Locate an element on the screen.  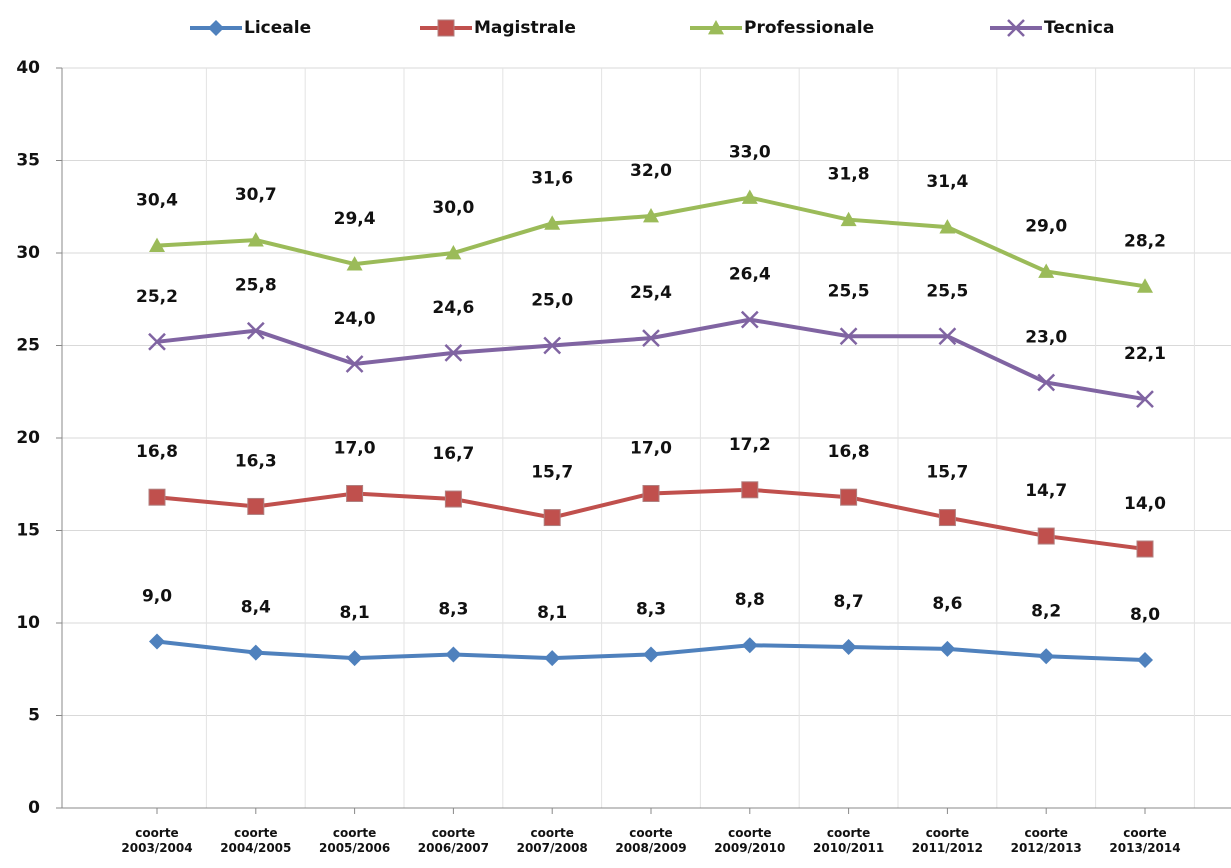
y-tick-label: 40 is located at coordinates (28, 68).